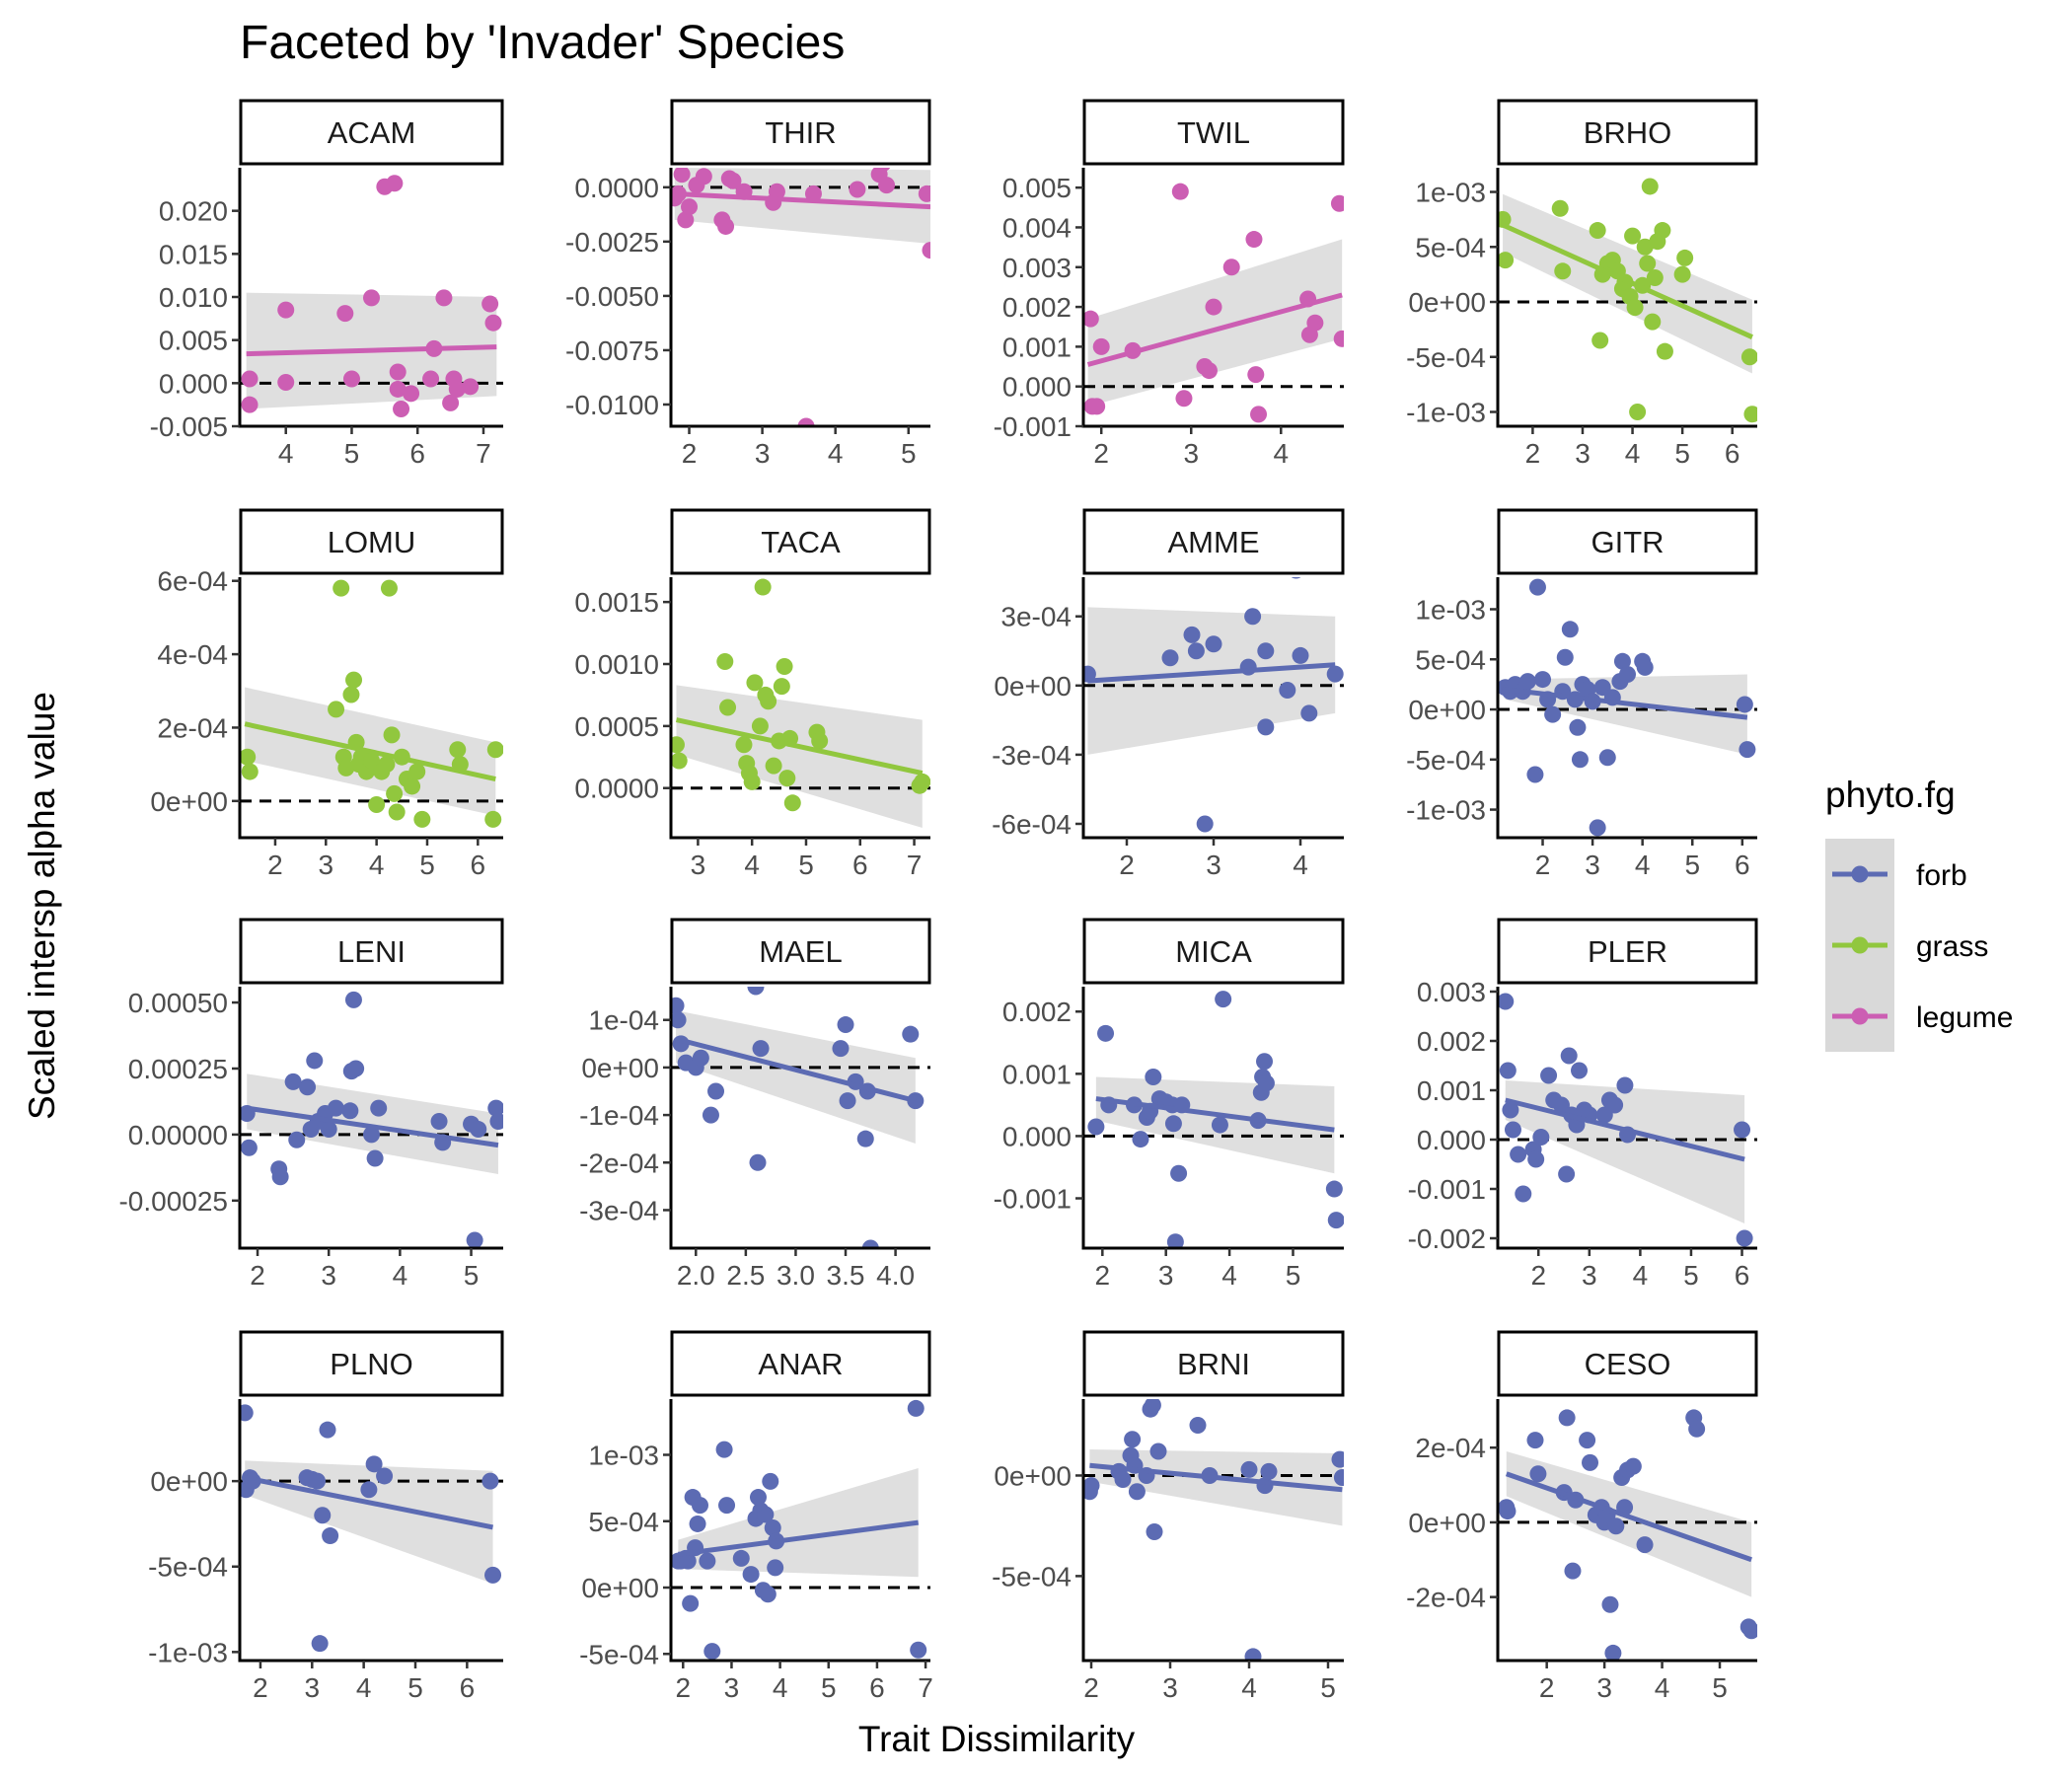 Image resolution: width=2072 pixels, height=1776 pixels. What do you see at coordinates (619, 1654) in the screenshot?
I see `y-tick-label: -5e-04` at bounding box center [619, 1654].